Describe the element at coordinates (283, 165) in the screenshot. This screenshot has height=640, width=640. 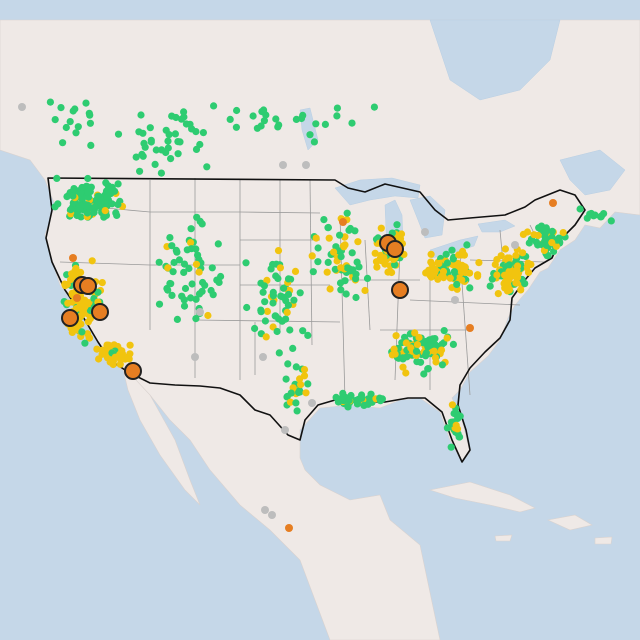
I see `station-marker-no_data` at that location.